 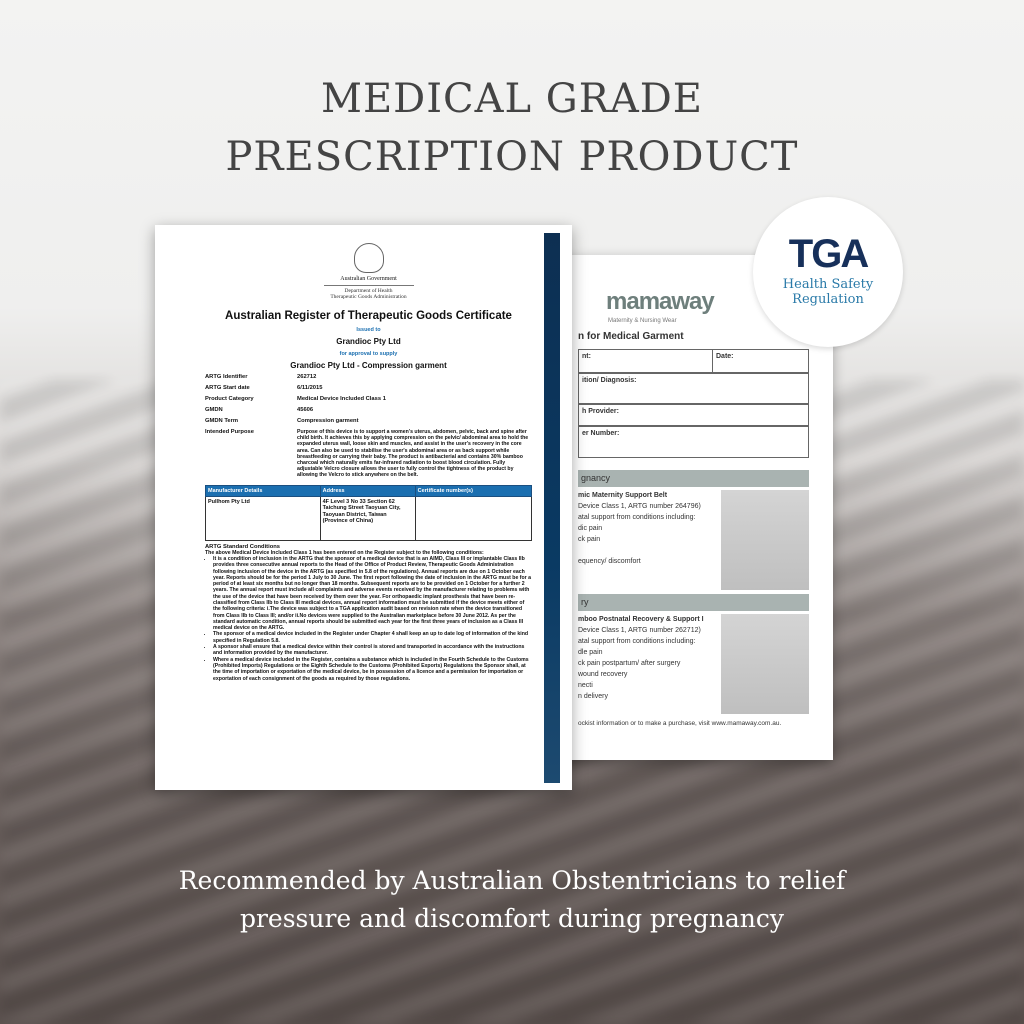 I want to click on agency-label: Therapeutic Goods Administration, so click(x=368, y=297).